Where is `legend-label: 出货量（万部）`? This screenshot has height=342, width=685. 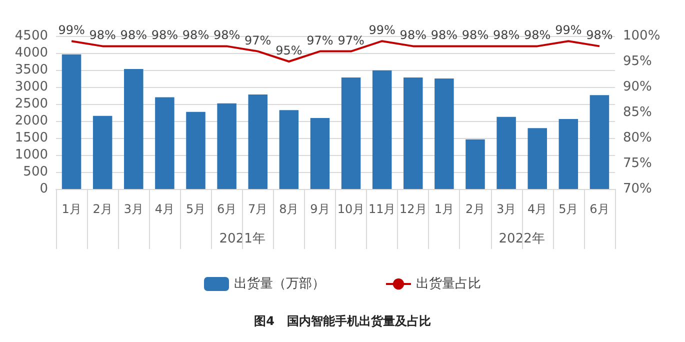
legend-label: 出货量（万部） is located at coordinates (279, 284).